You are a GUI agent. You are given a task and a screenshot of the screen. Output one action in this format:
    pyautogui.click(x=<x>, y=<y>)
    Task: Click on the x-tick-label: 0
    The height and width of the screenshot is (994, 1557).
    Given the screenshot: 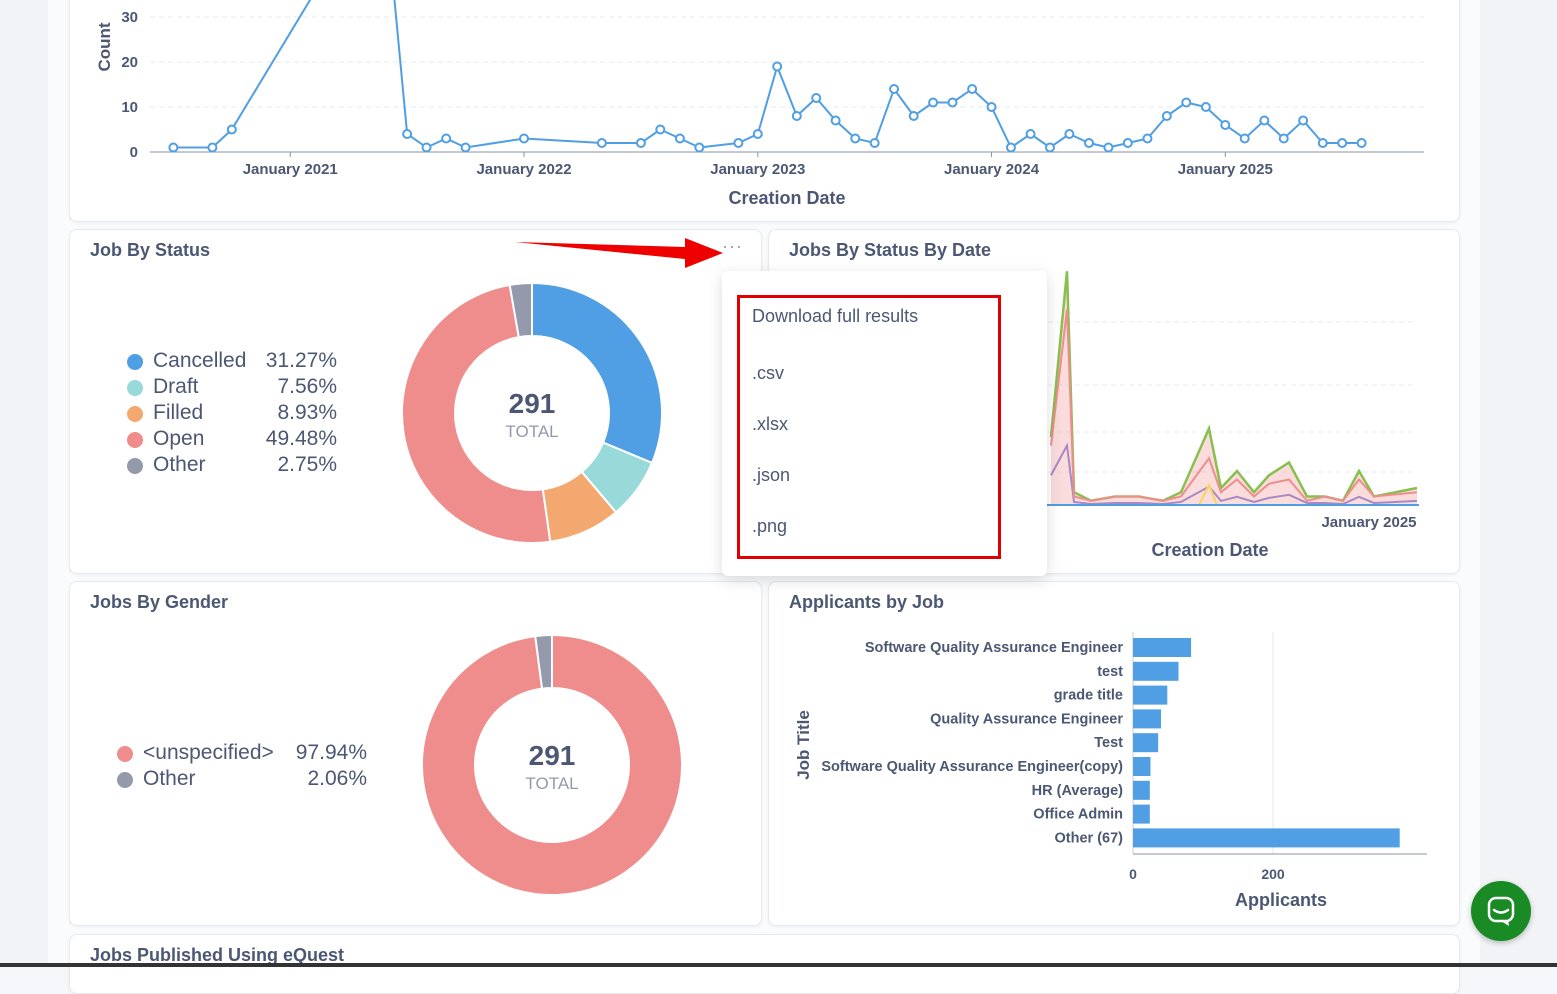 What is the action you would take?
    pyautogui.click(x=1133, y=874)
    